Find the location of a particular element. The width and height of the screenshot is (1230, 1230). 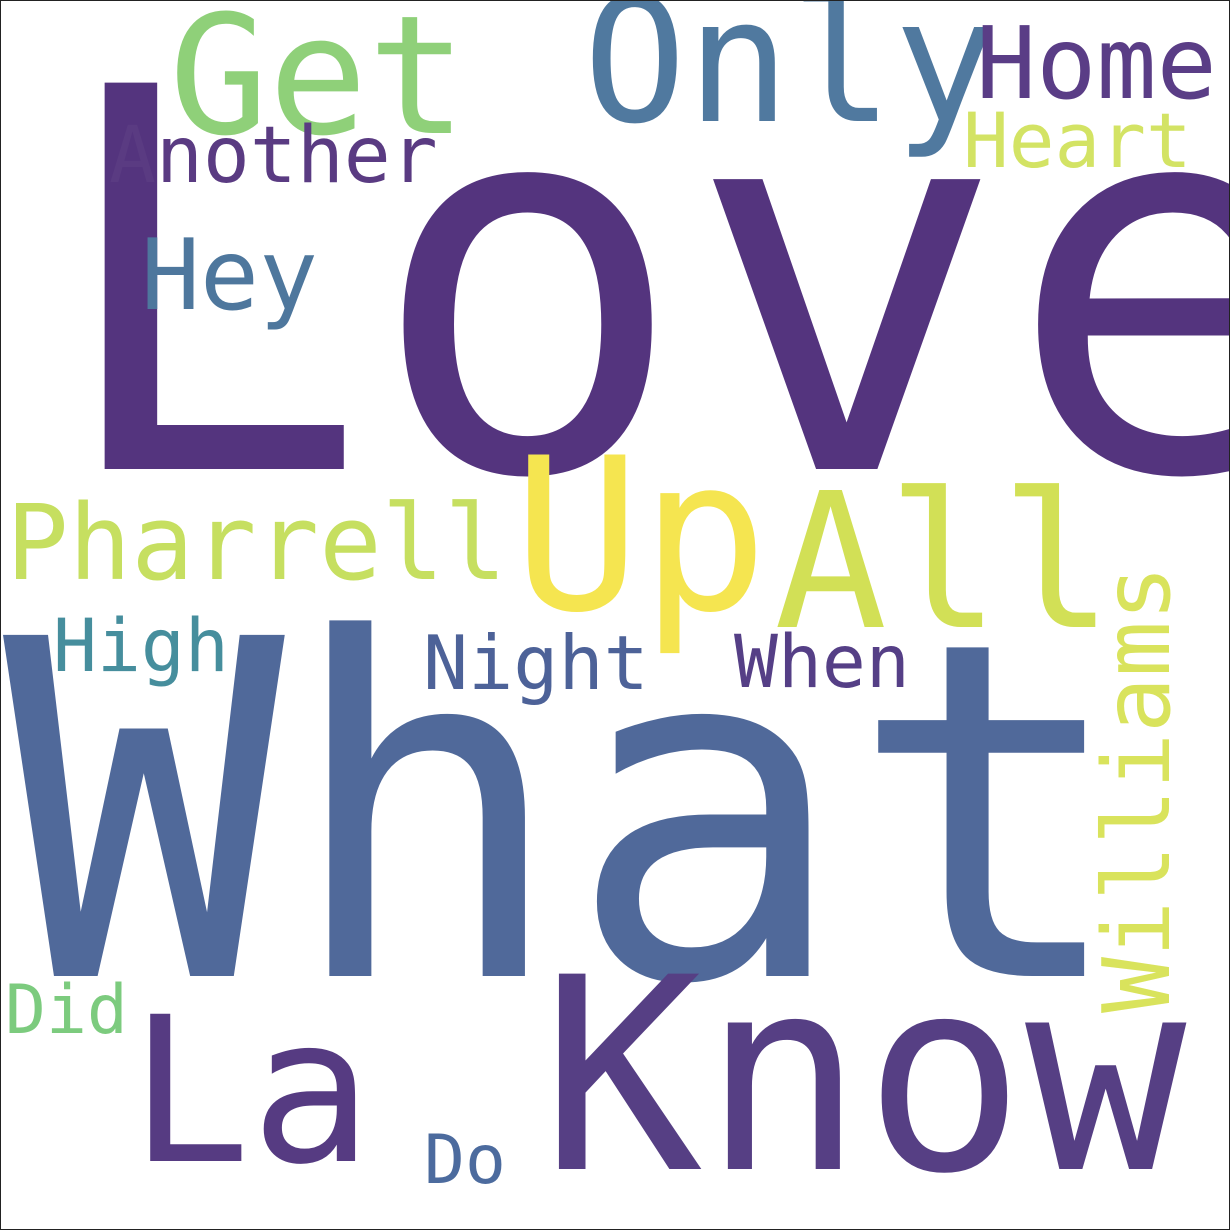

word-high: High is located at coordinates (141, 646).